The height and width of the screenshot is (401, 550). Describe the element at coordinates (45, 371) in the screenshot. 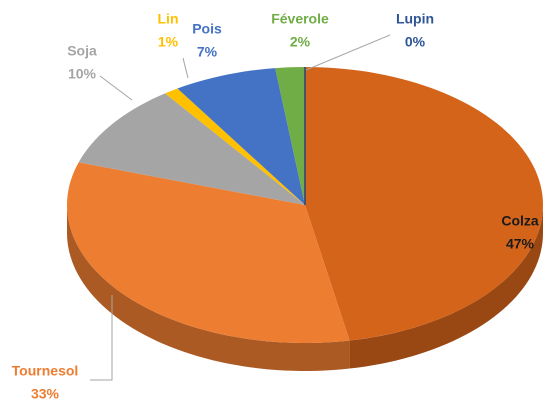

I see `slice-label: Tournesol` at that location.